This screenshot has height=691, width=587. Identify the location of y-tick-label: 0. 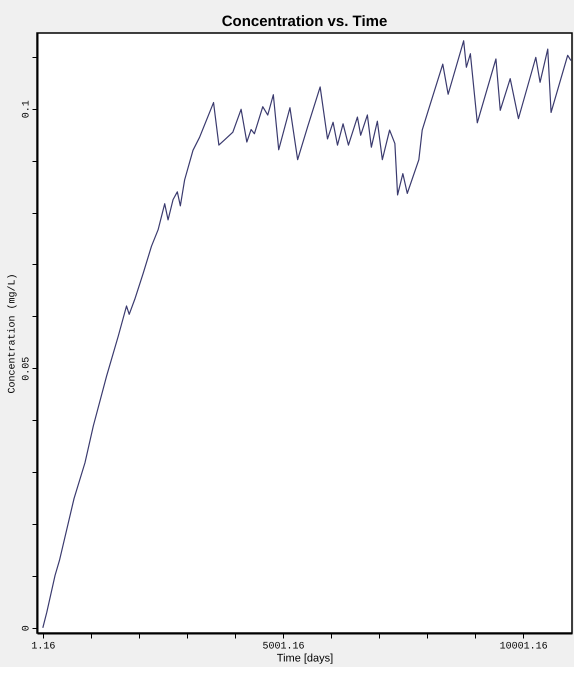
(27, 628).